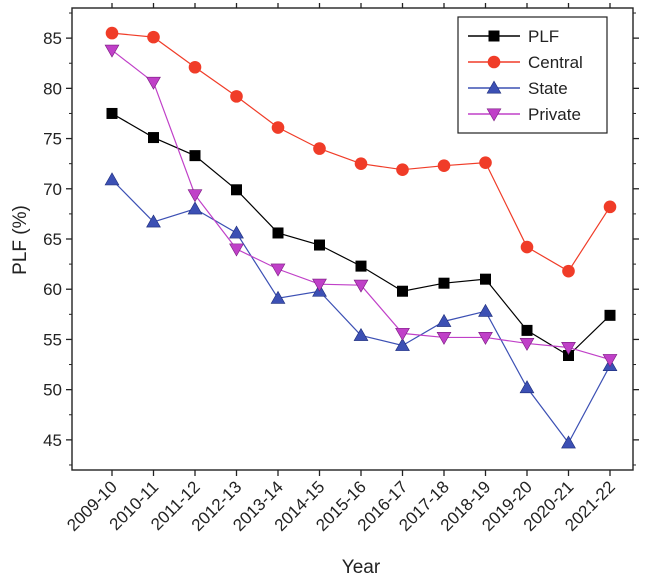 The height and width of the screenshot is (579, 648). I want to click on legend-label: State, so click(548, 88).